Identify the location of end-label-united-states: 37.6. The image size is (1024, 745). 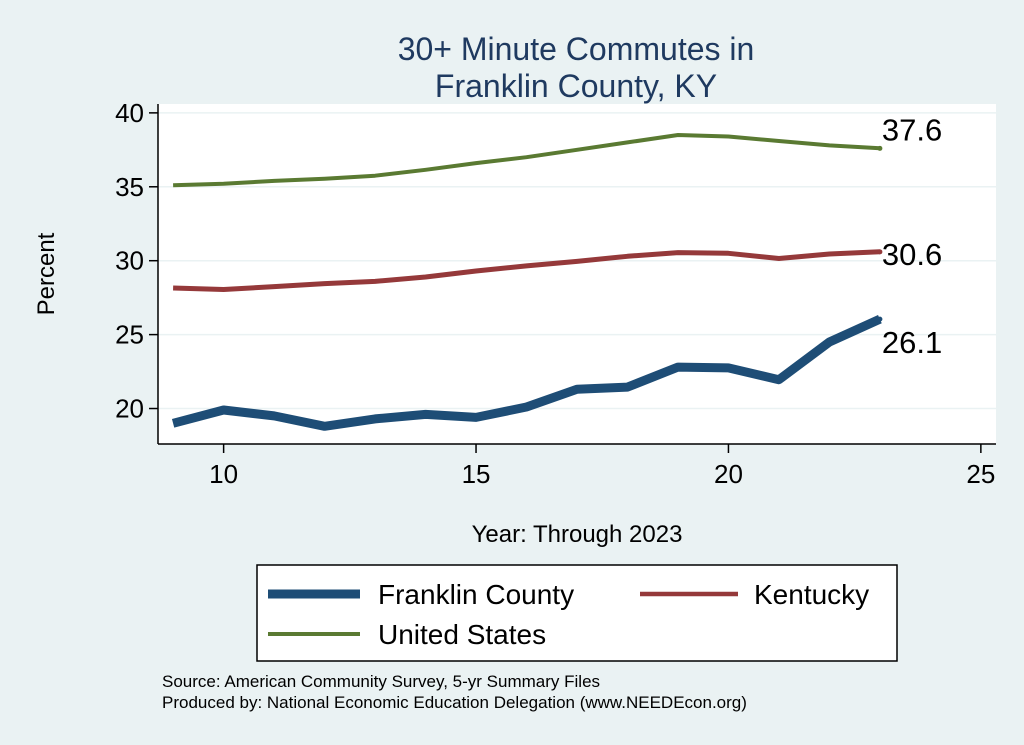
(912, 129).